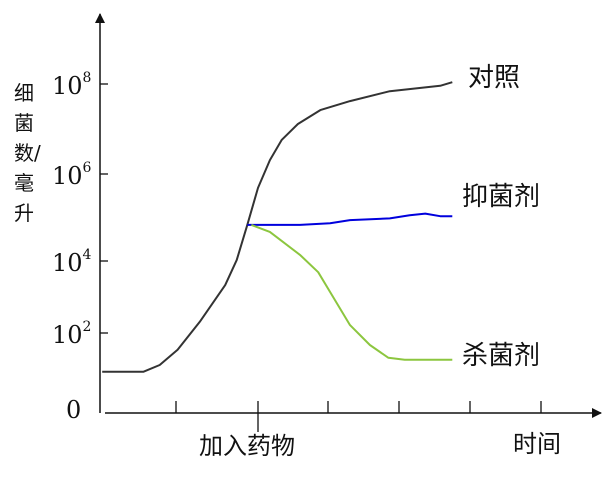 The height and width of the screenshot is (479, 614). What do you see at coordinates (501, 197) in the screenshot?
I see `series-label-1: 抑菌剂` at bounding box center [501, 197].